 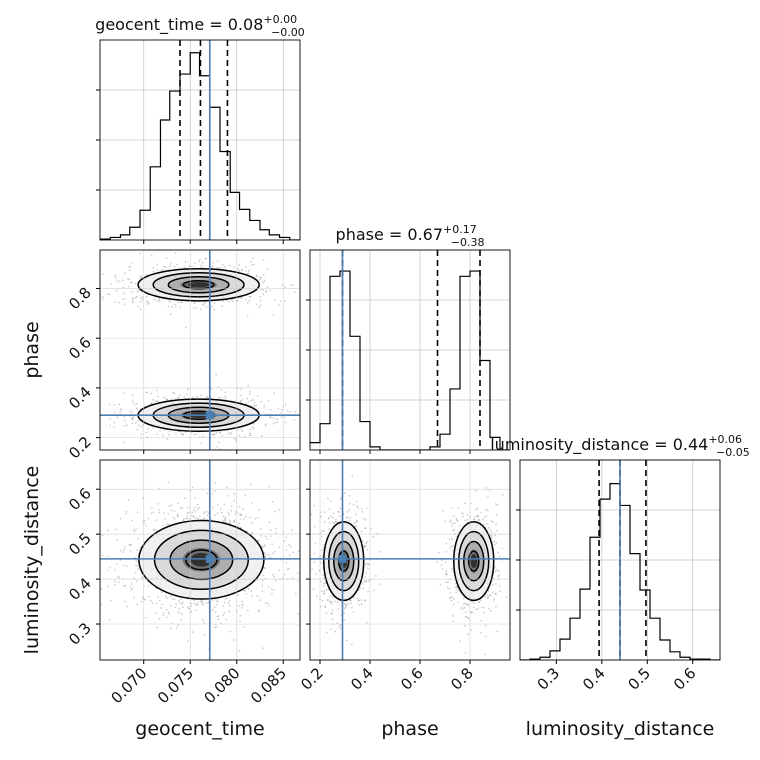 I want to click on title-value-phase: 0.67, so click(x=425, y=234).